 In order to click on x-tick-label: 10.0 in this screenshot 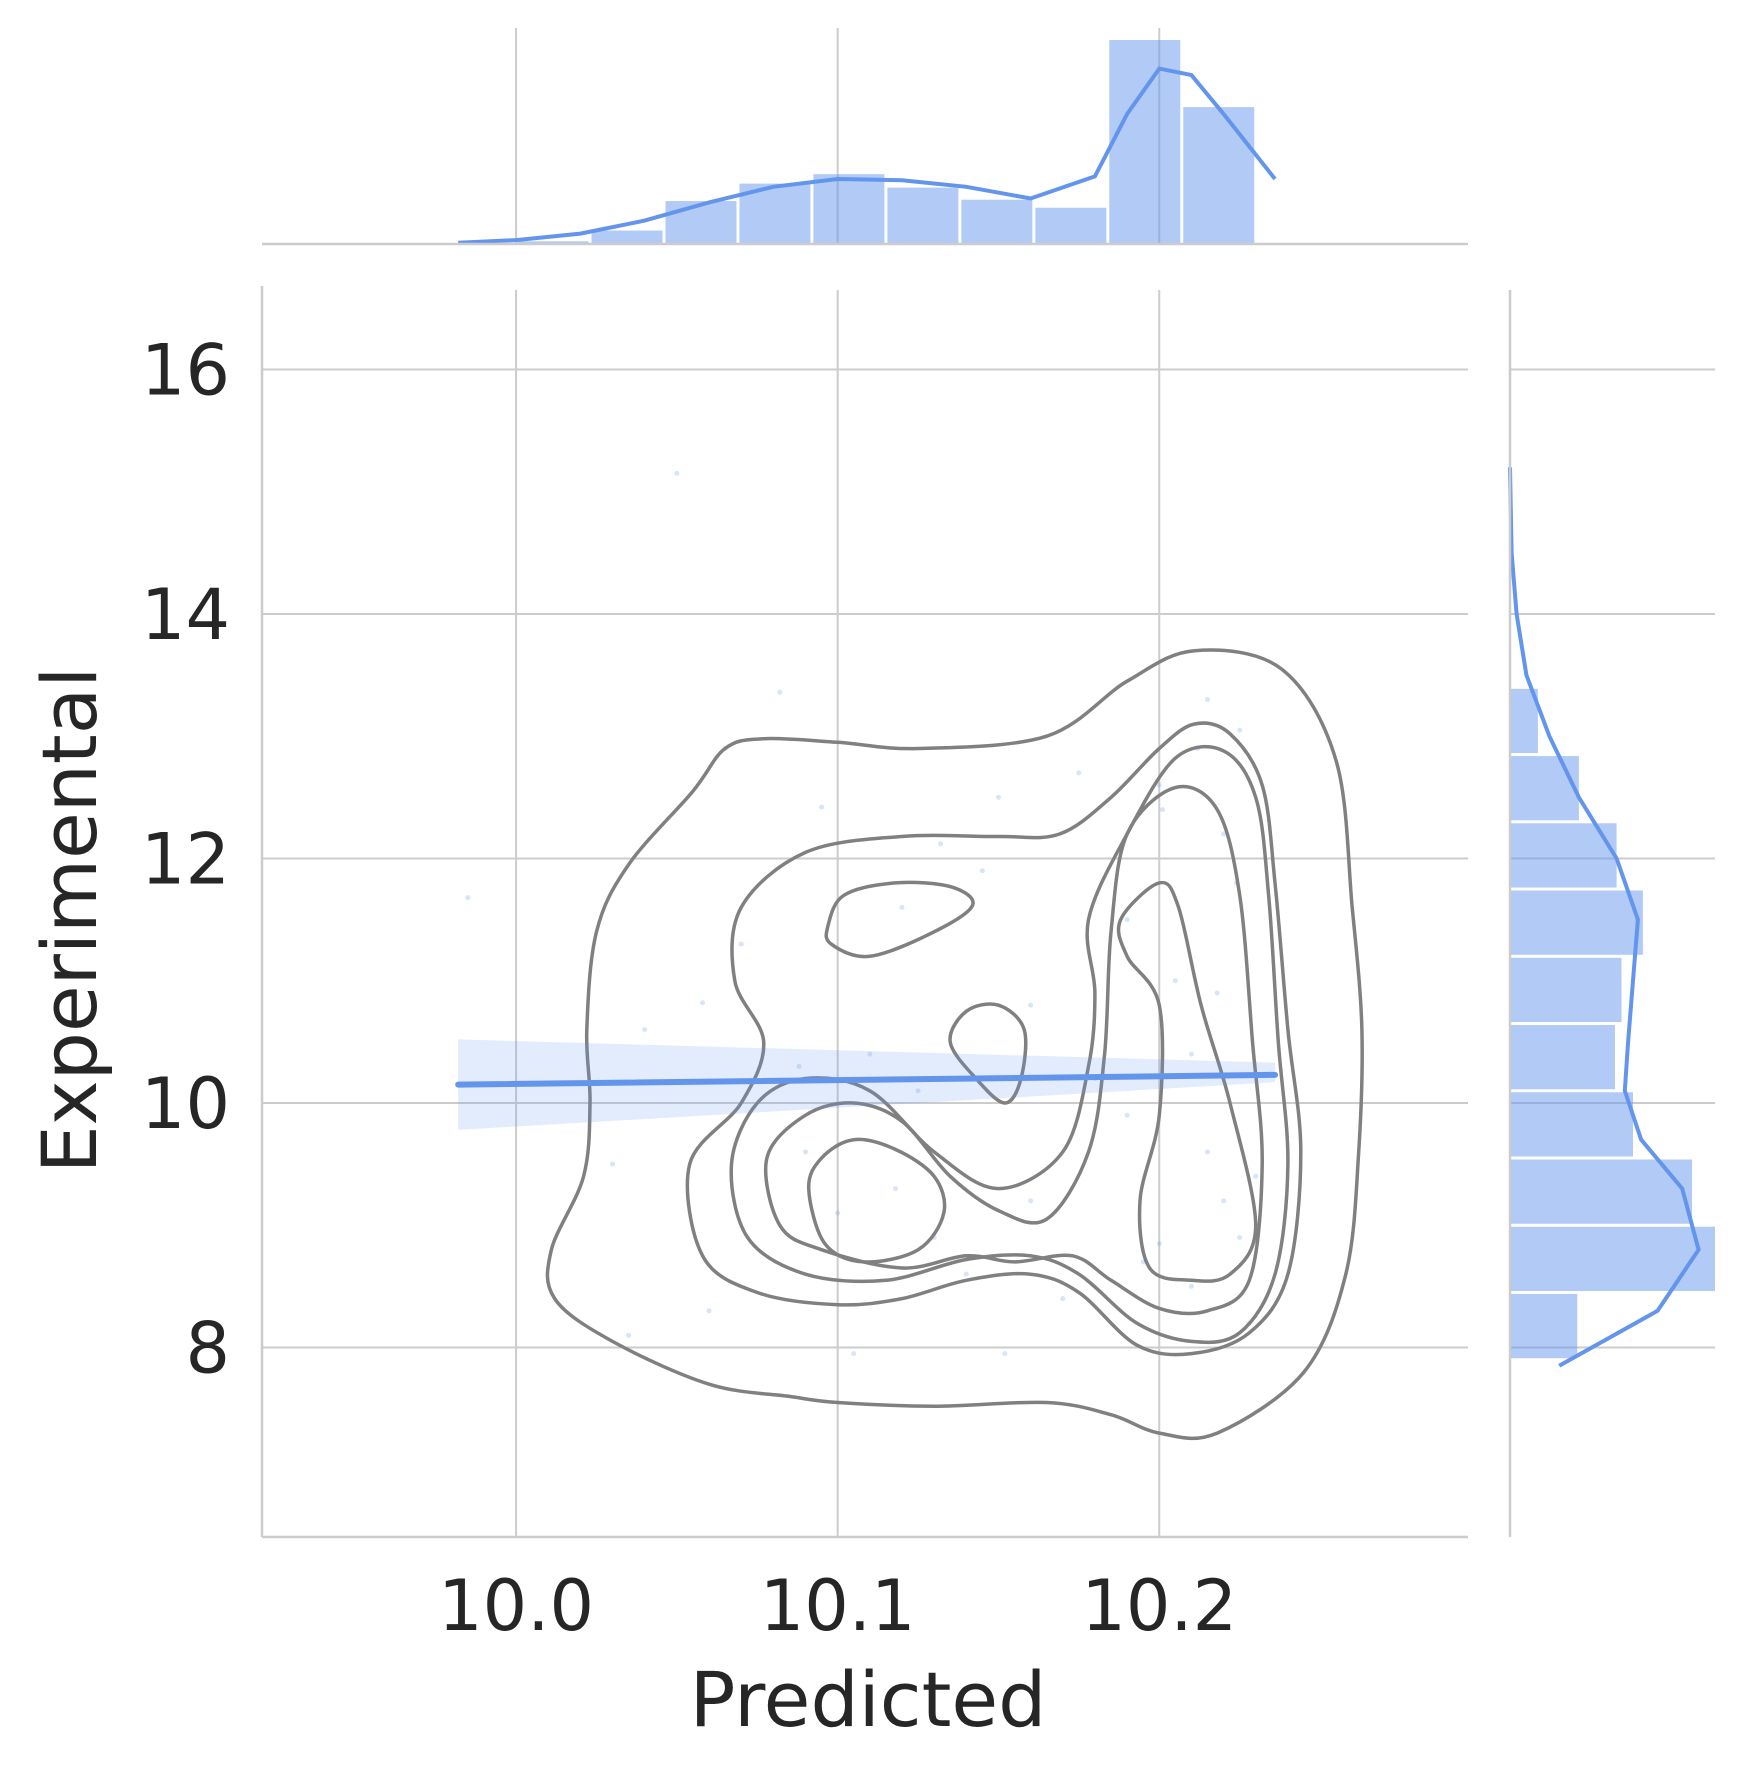, I will do `click(516, 1606)`.